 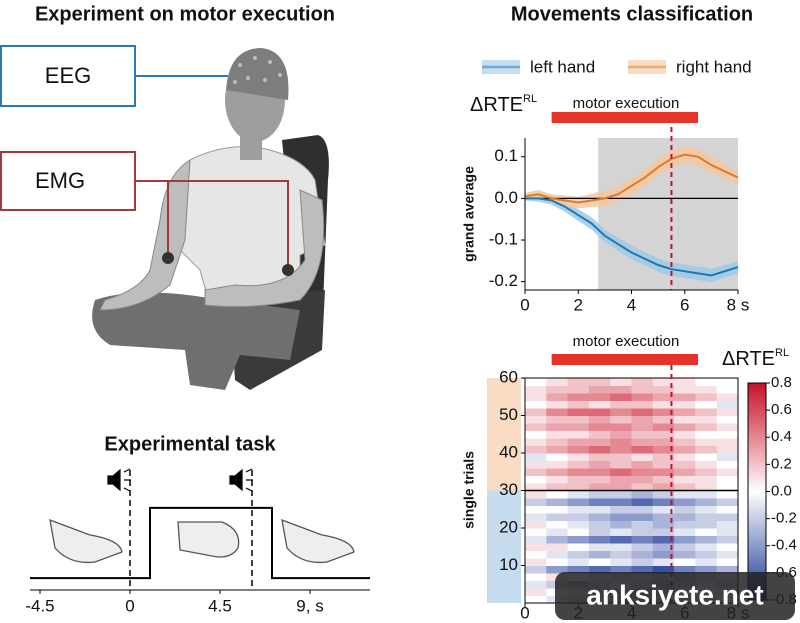 I want to click on panel-title: Movements classification, so click(x=632, y=14).